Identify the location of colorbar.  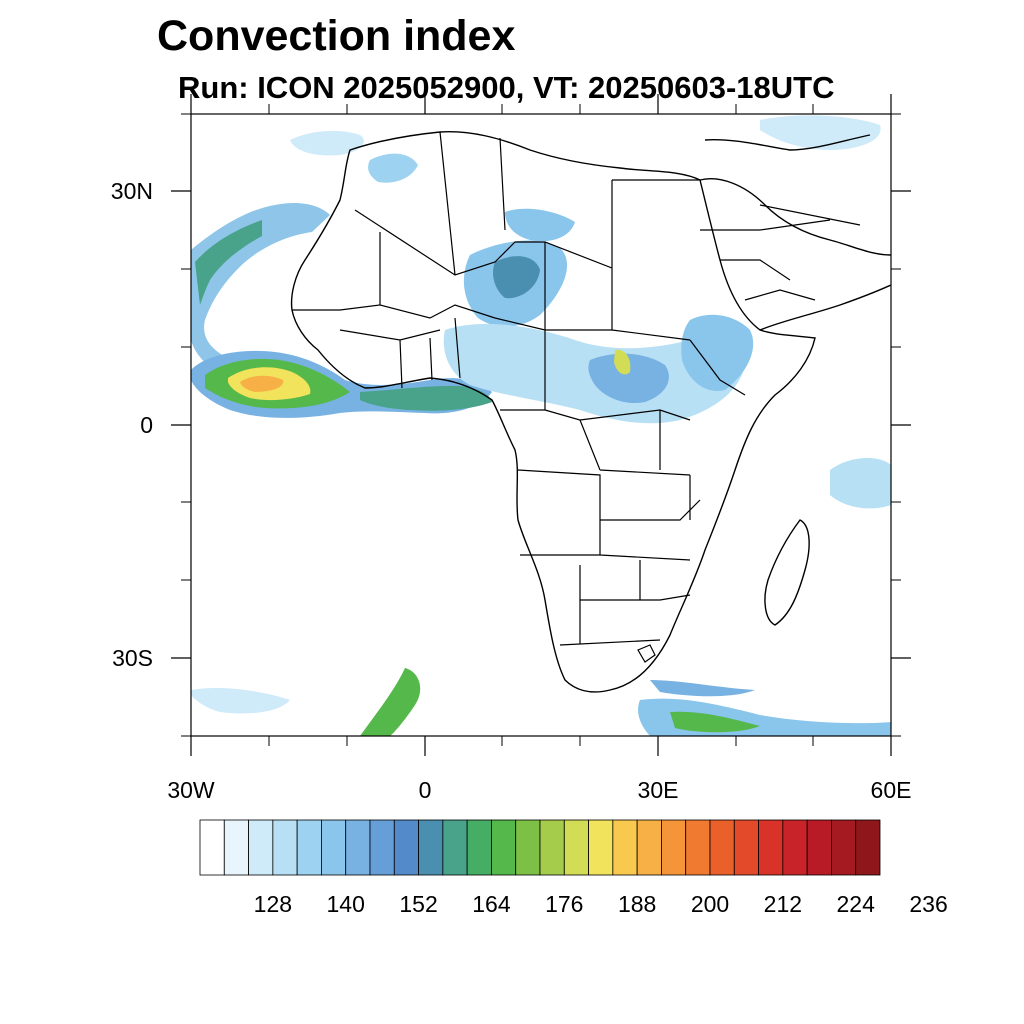
(540, 847).